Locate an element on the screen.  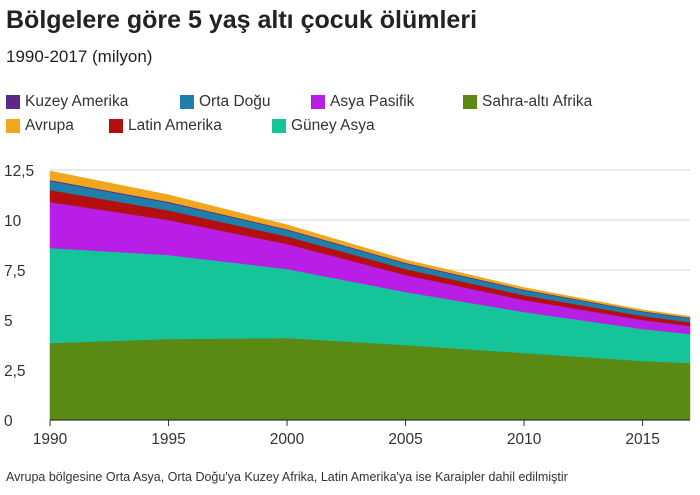
x-tick-label: 1990 is located at coordinates (50, 439).